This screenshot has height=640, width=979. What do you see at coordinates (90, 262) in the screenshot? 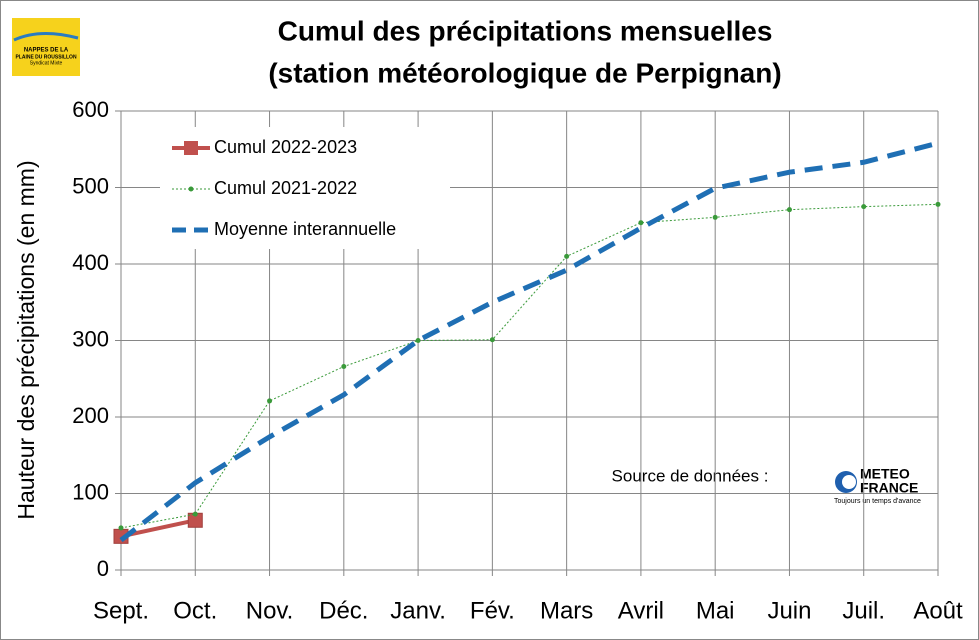
I see `y-tick-label: 400` at bounding box center [90, 262].